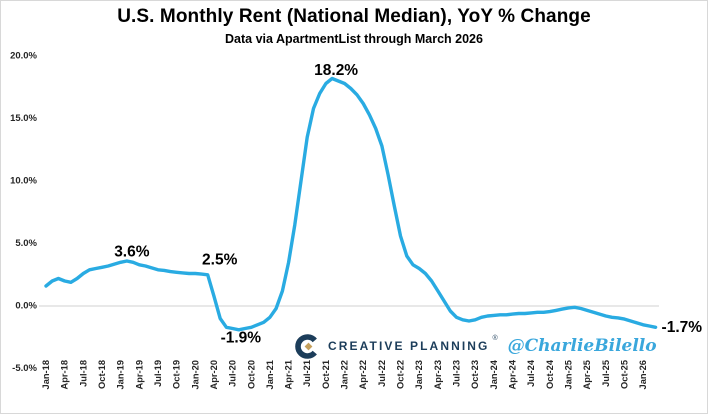 The image size is (708, 414). Describe the element at coordinates (513, 374) in the screenshot. I see `x-axis-tick-label: Apr-24` at that location.